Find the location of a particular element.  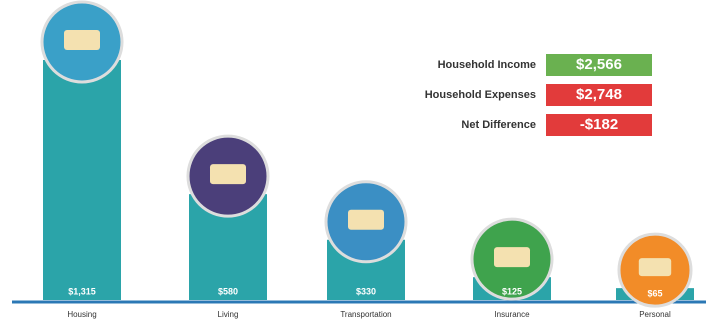

summary-value: $2,748 is located at coordinates (599, 94).